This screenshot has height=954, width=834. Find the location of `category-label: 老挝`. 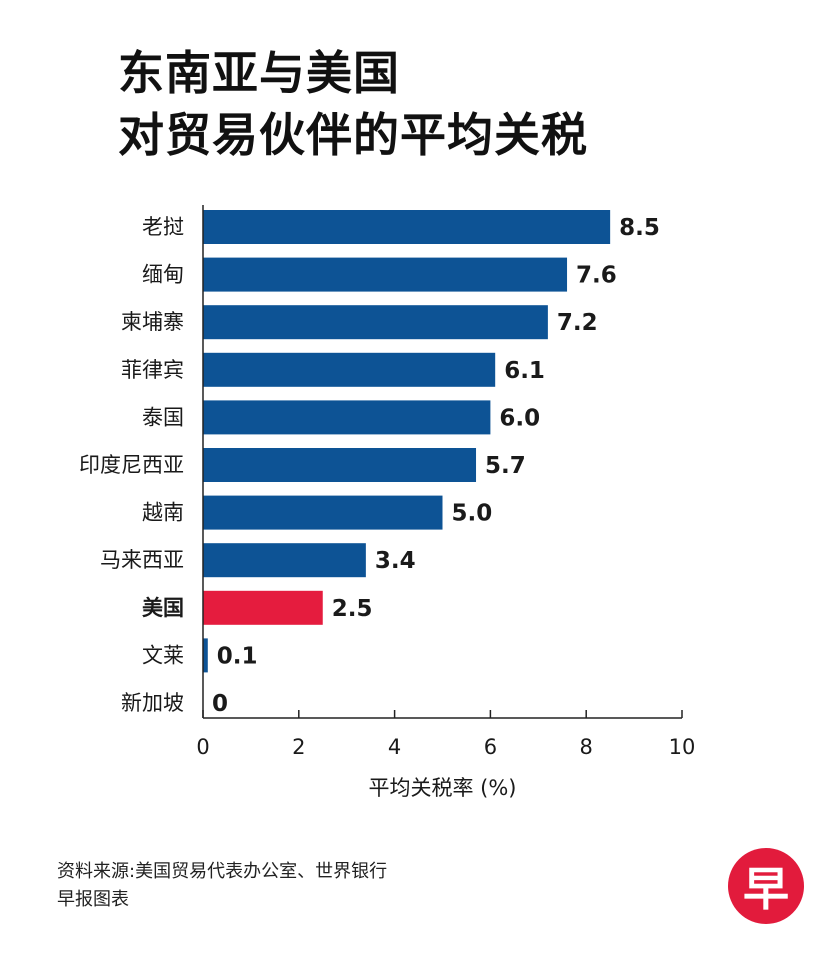

category-label: 老挝 is located at coordinates (163, 227).